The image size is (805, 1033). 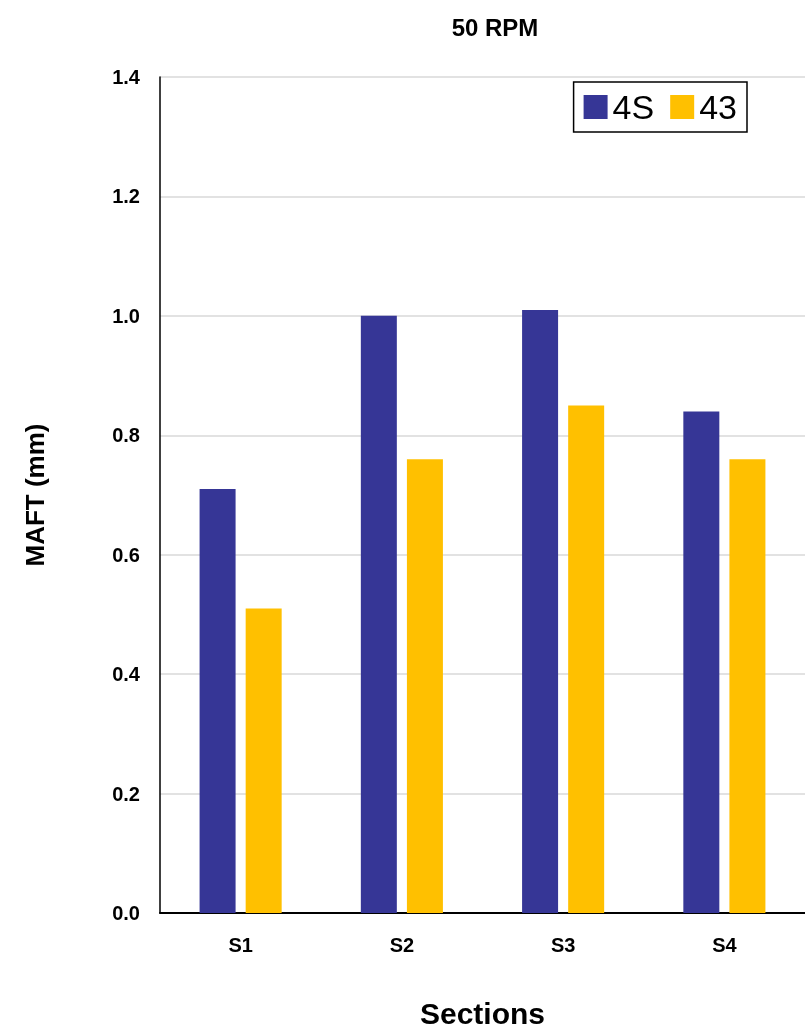 What do you see at coordinates (126, 913) in the screenshot?
I see `y-tick-label: 0.0` at bounding box center [126, 913].